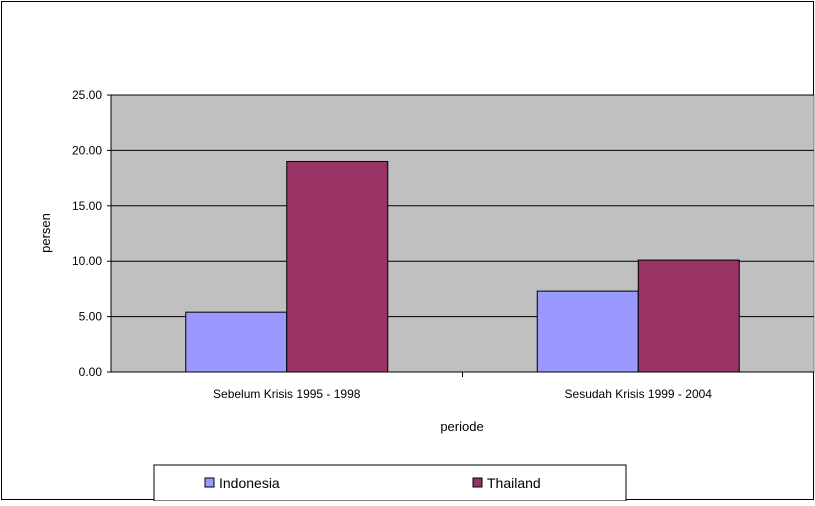 Image resolution: width=815 pixels, height=506 pixels. What do you see at coordinates (91, 233) in the screenshot?
I see `y-tick-labels: 0.00 5.00 10.00 15.00 20.00 25.00` at bounding box center [91, 233].